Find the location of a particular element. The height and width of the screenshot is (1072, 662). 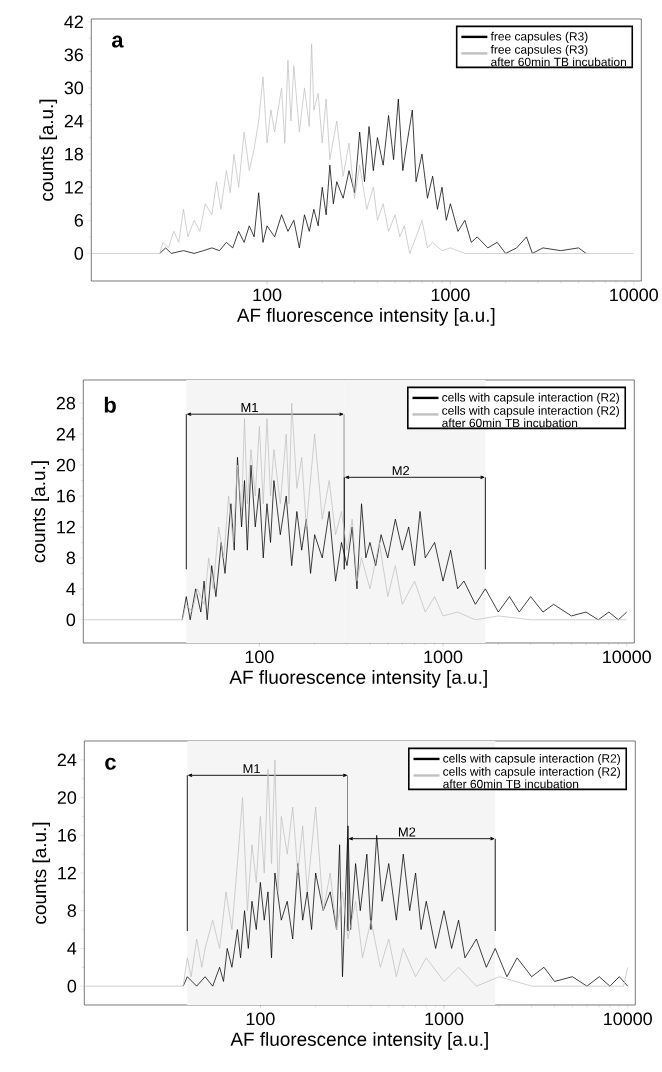

annotation: b is located at coordinates (110, 404).